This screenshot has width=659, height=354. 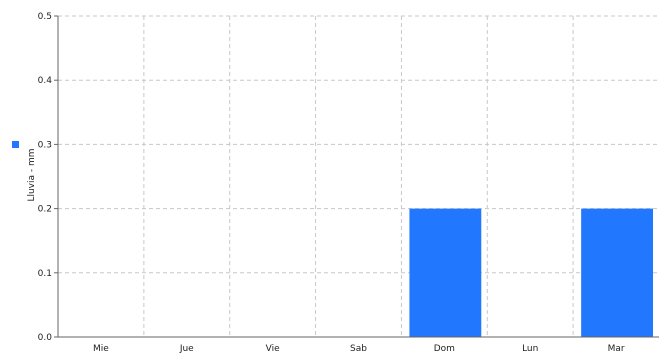 I want to click on x-tick-label: Dom, so click(x=444, y=349).